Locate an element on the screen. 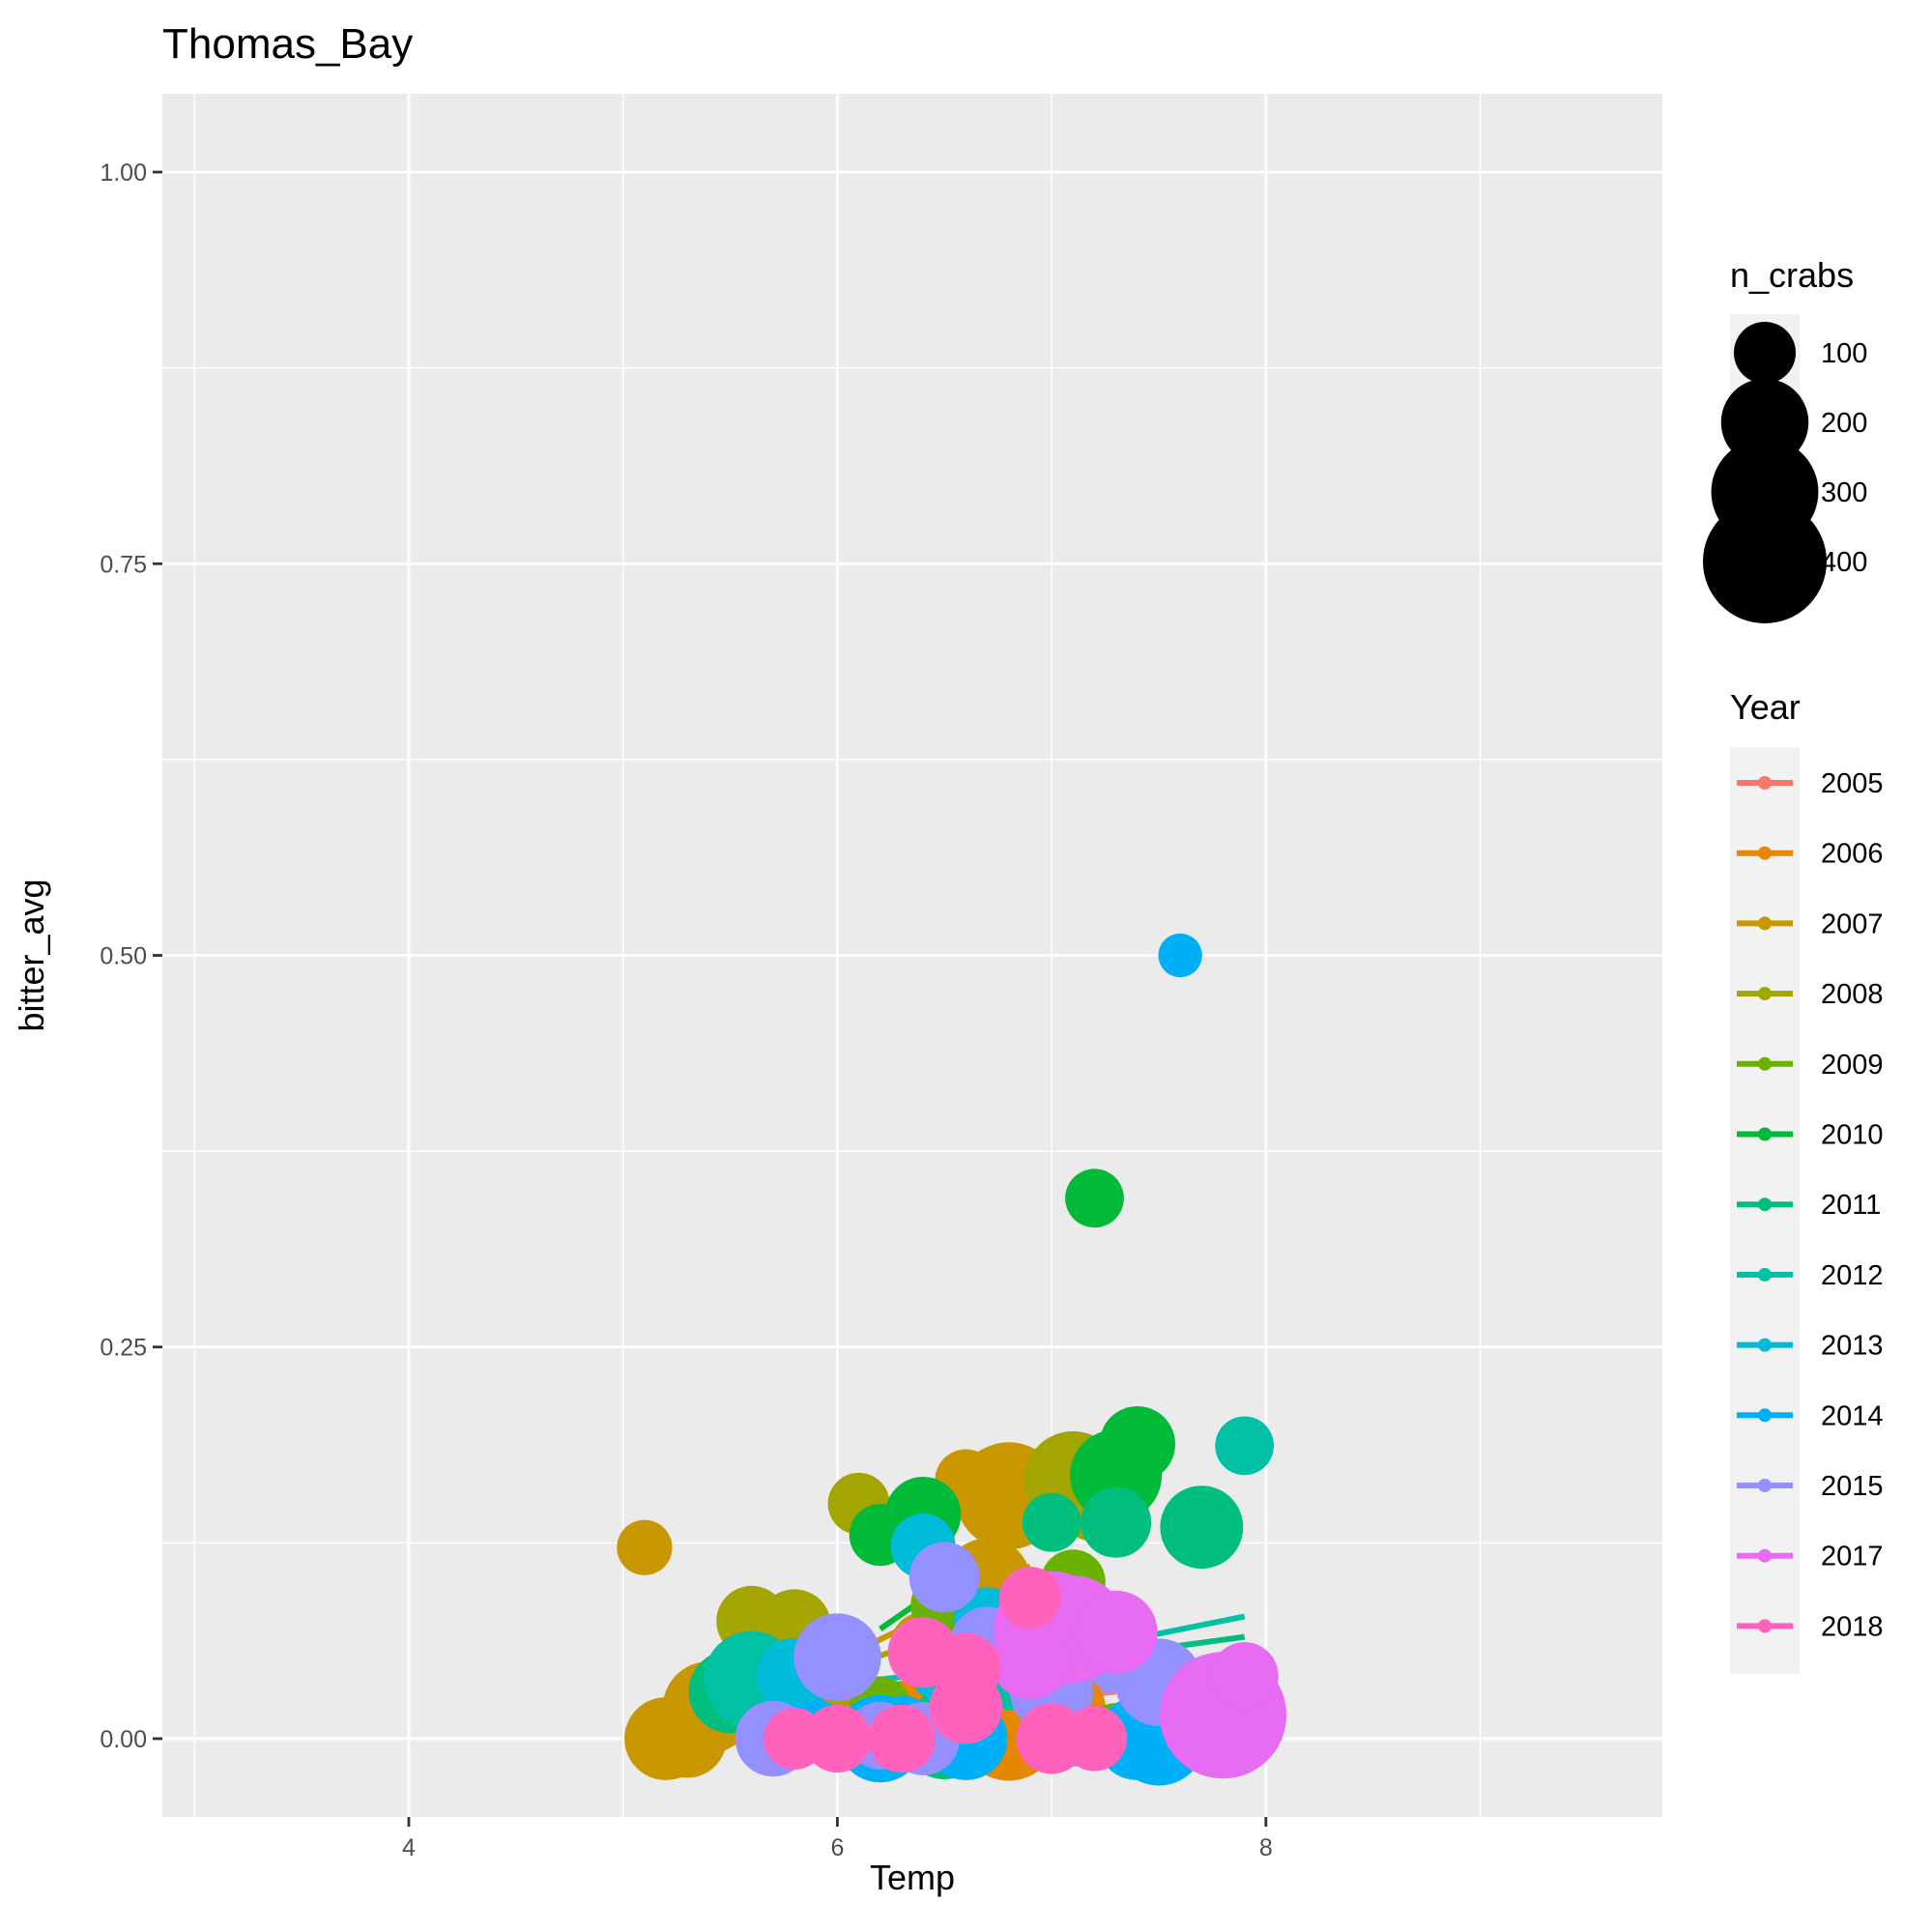 This screenshot has height=1932, width=1932. x-tick-label: 4 is located at coordinates (409, 1847).